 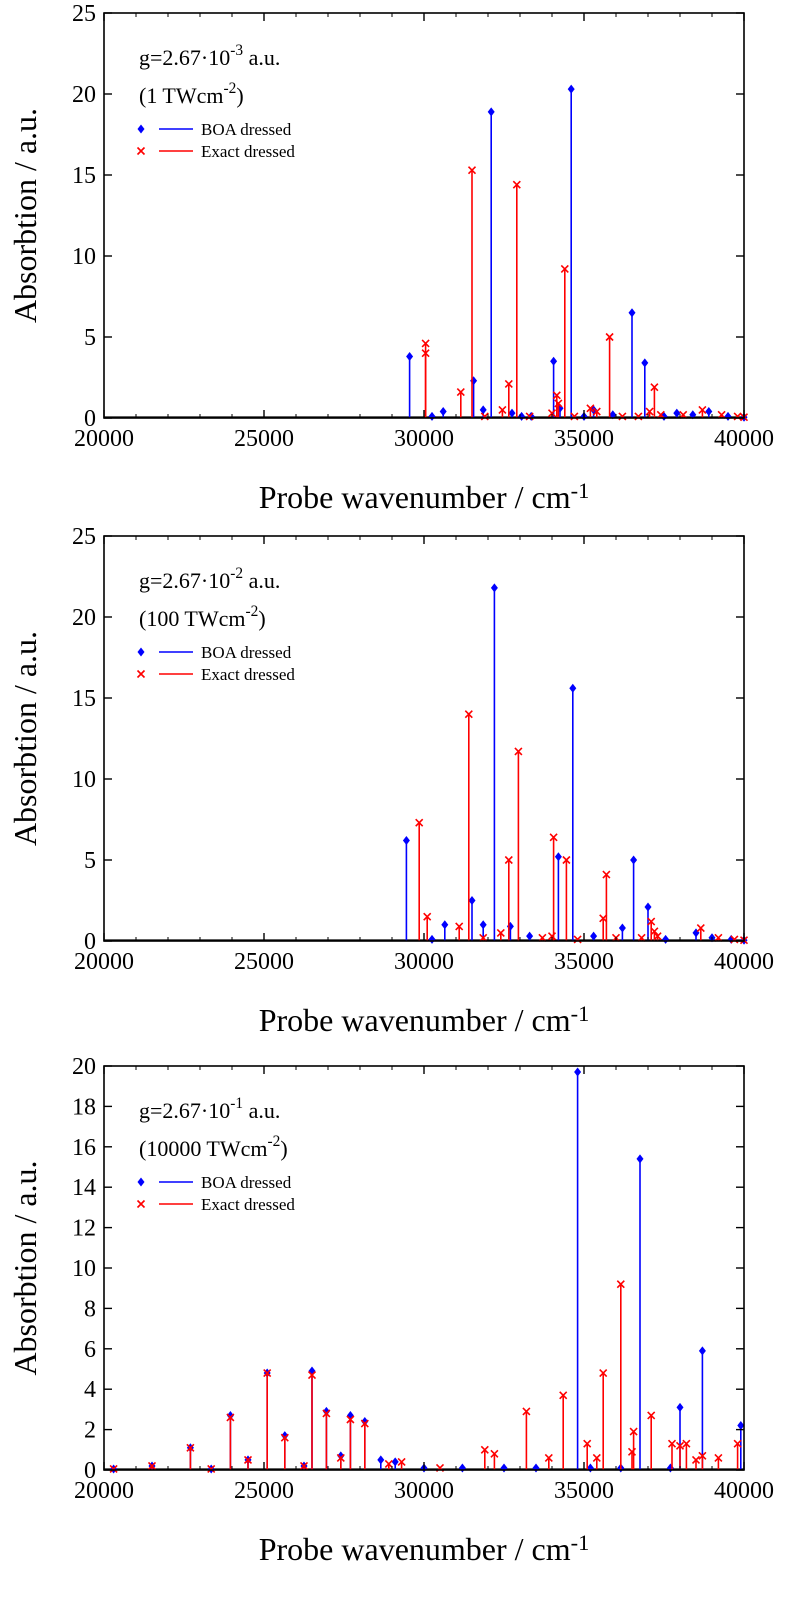 What do you see at coordinates (84, 1148) in the screenshot?
I see `y-tick-label: 16` at bounding box center [84, 1148].